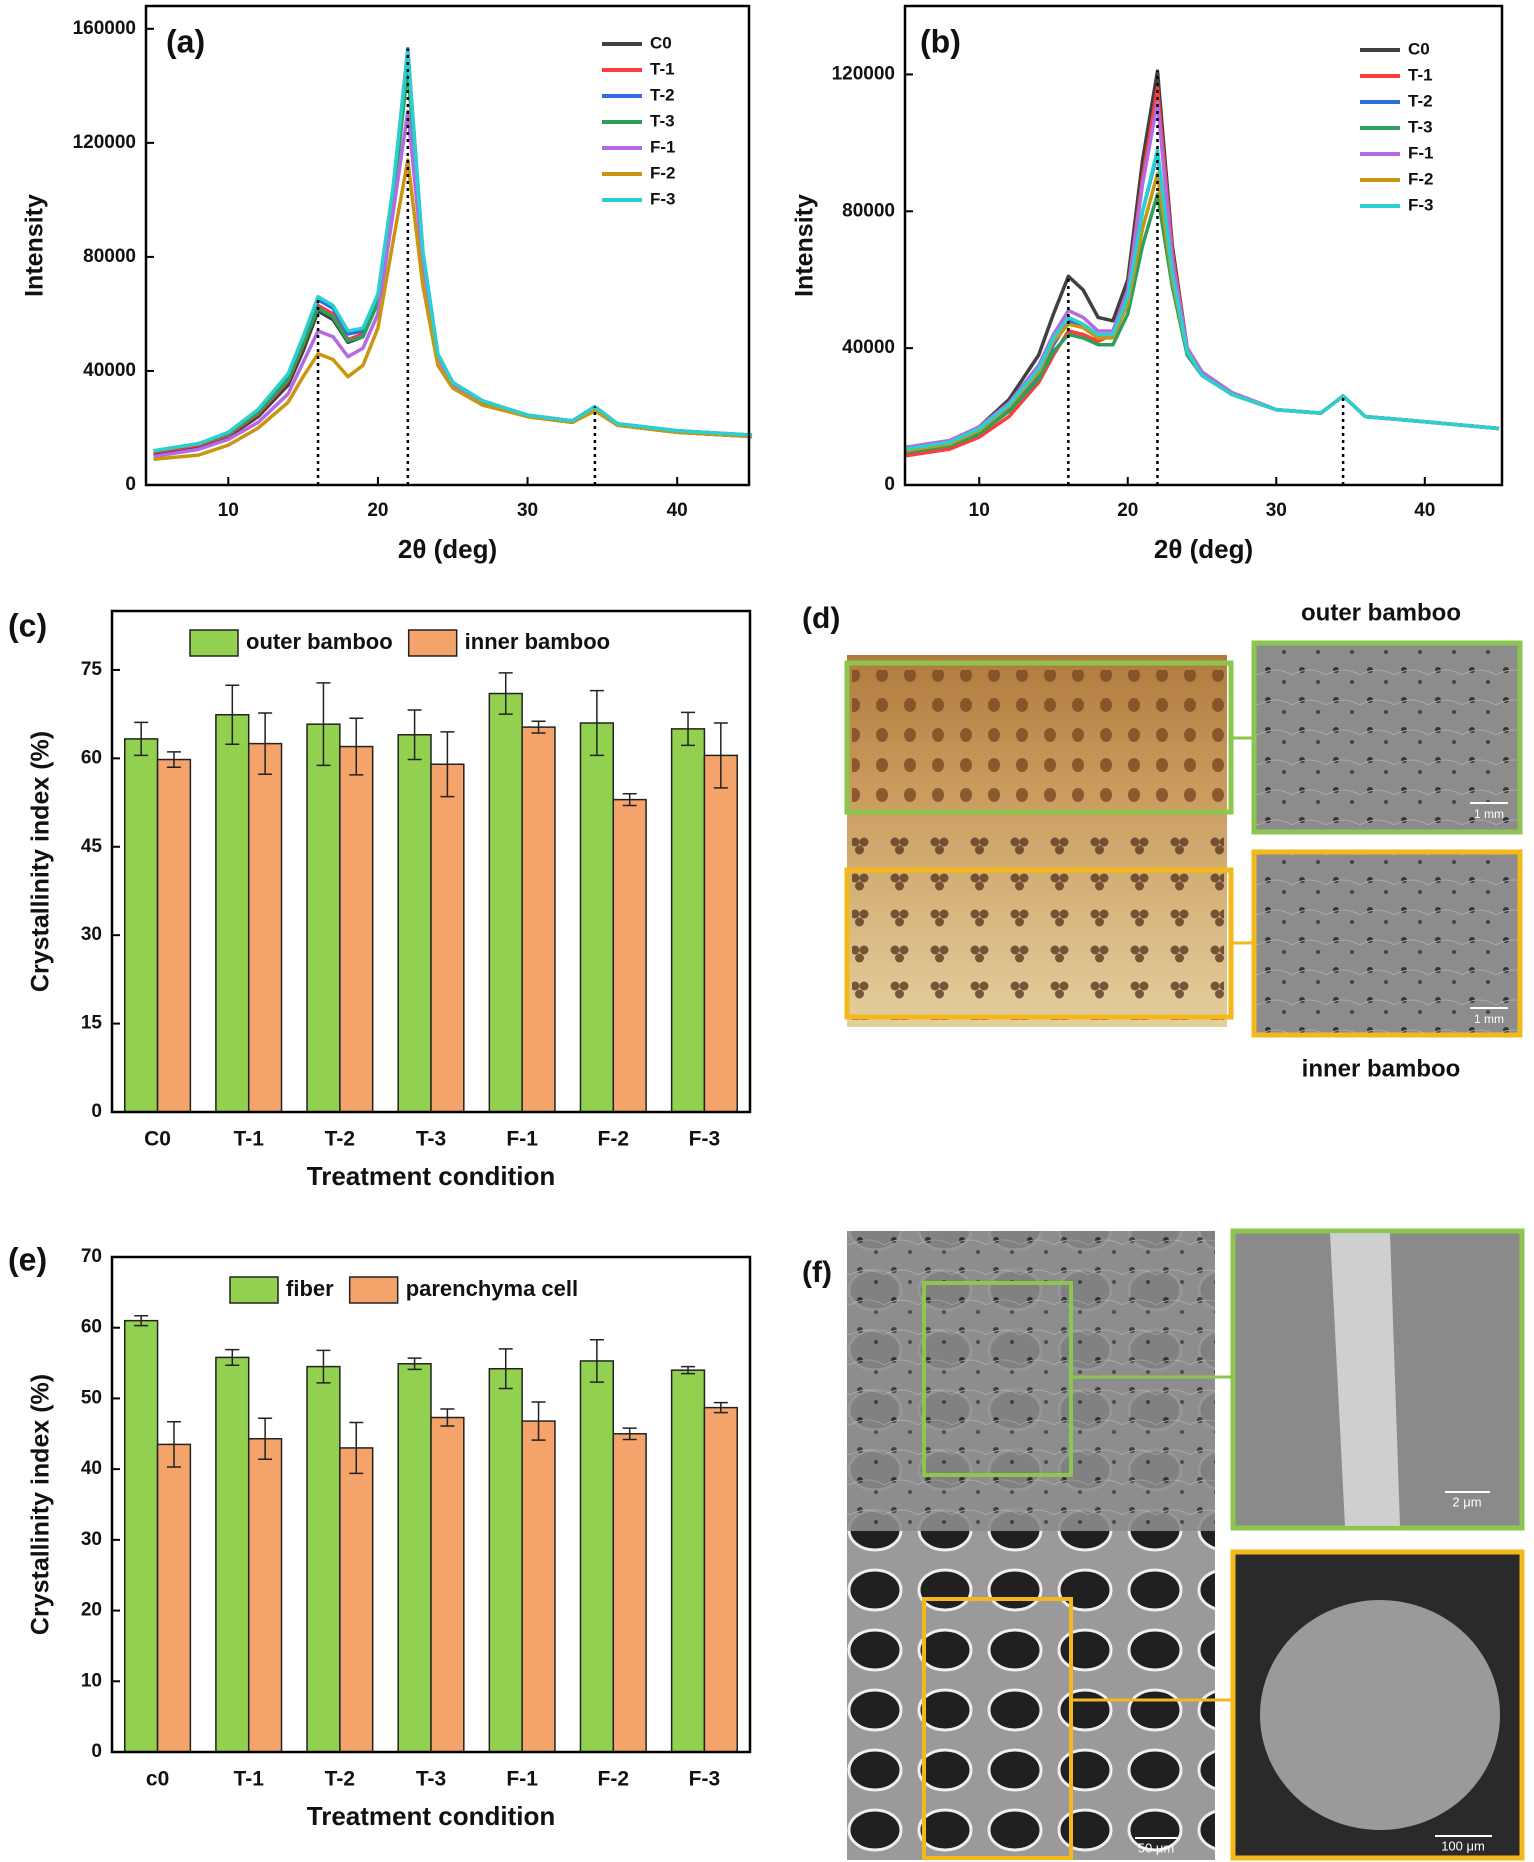 This screenshot has width=1534, height=1862. Describe the element at coordinates (492, 1288) in the screenshot. I see `legend-label: parenchyma cell` at that location.